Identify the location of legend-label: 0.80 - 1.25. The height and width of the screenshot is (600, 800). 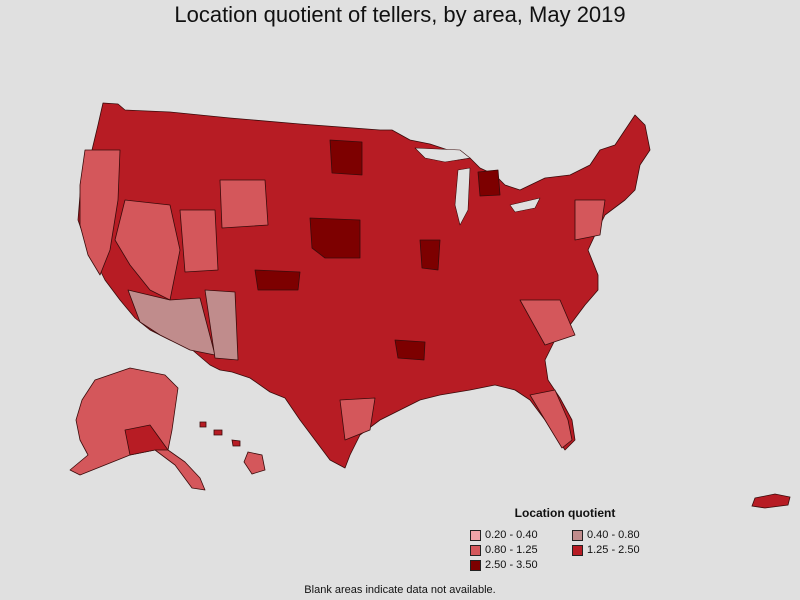
(511, 550).